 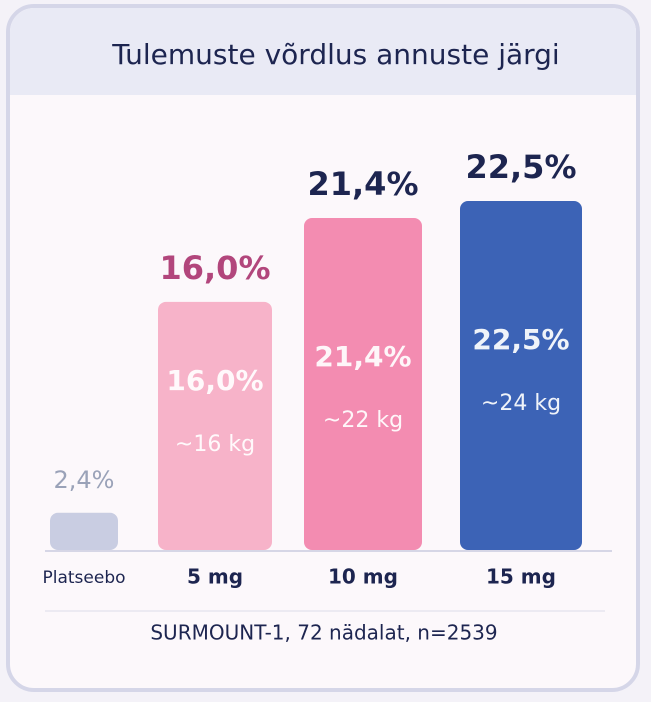 What do you see at coordinates (520, 167) in the screenshot?
I see `value-label: 22,5%` at bounding box center [520, 167].